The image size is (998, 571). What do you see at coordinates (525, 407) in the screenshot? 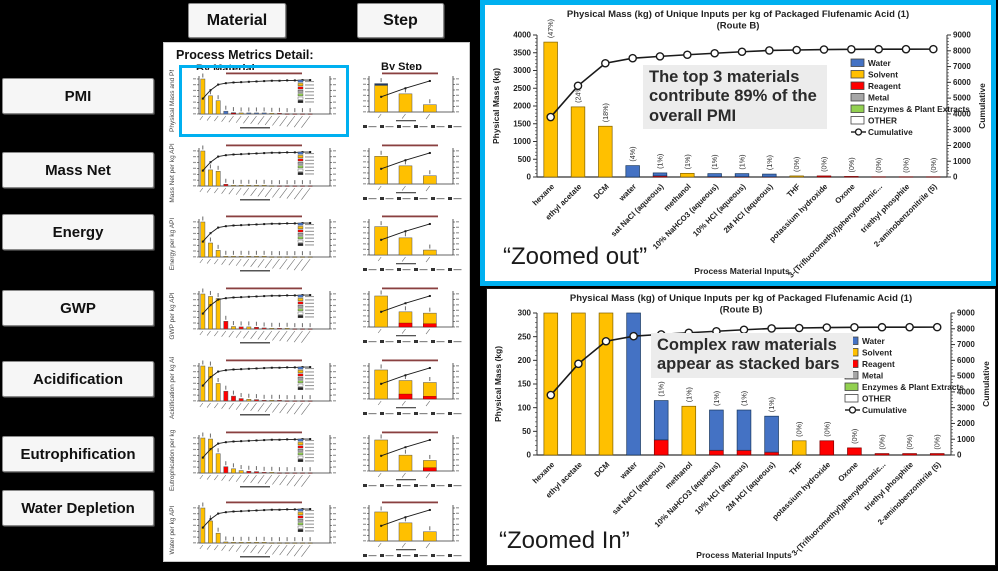
I see `svg-text: 100` at bounding box center [525, 407].